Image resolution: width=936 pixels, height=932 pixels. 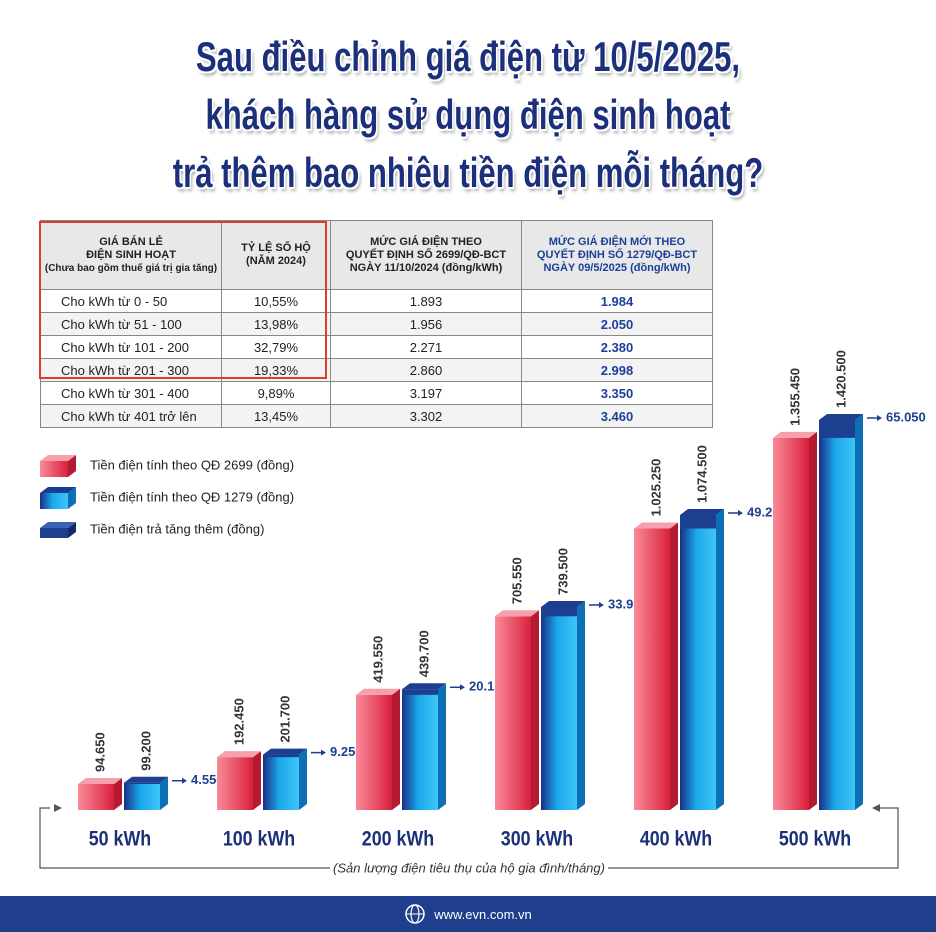 What do you see at coordinates (840, 379) in the screenshot?
I see `value-label: 1.420.500` at bounding box center [840, 379].